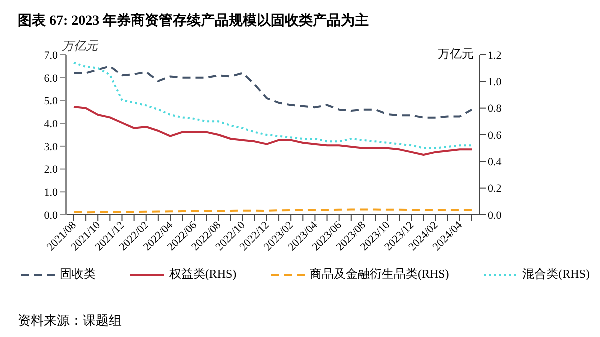 This screenshot has width=600, height=337. I want to click on y-axis-title: 万亿元, so click(80, 46).